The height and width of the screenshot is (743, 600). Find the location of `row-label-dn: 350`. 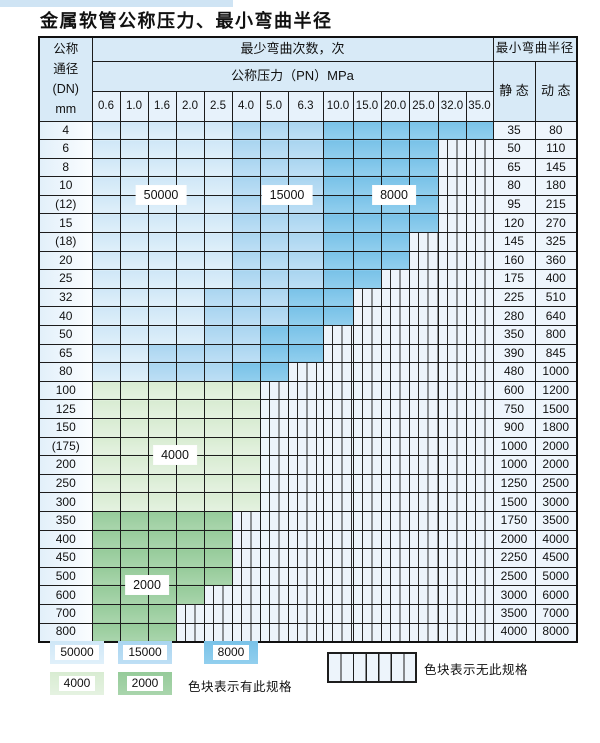

row-label-dn: 350 is located at coordinates (65, 520).